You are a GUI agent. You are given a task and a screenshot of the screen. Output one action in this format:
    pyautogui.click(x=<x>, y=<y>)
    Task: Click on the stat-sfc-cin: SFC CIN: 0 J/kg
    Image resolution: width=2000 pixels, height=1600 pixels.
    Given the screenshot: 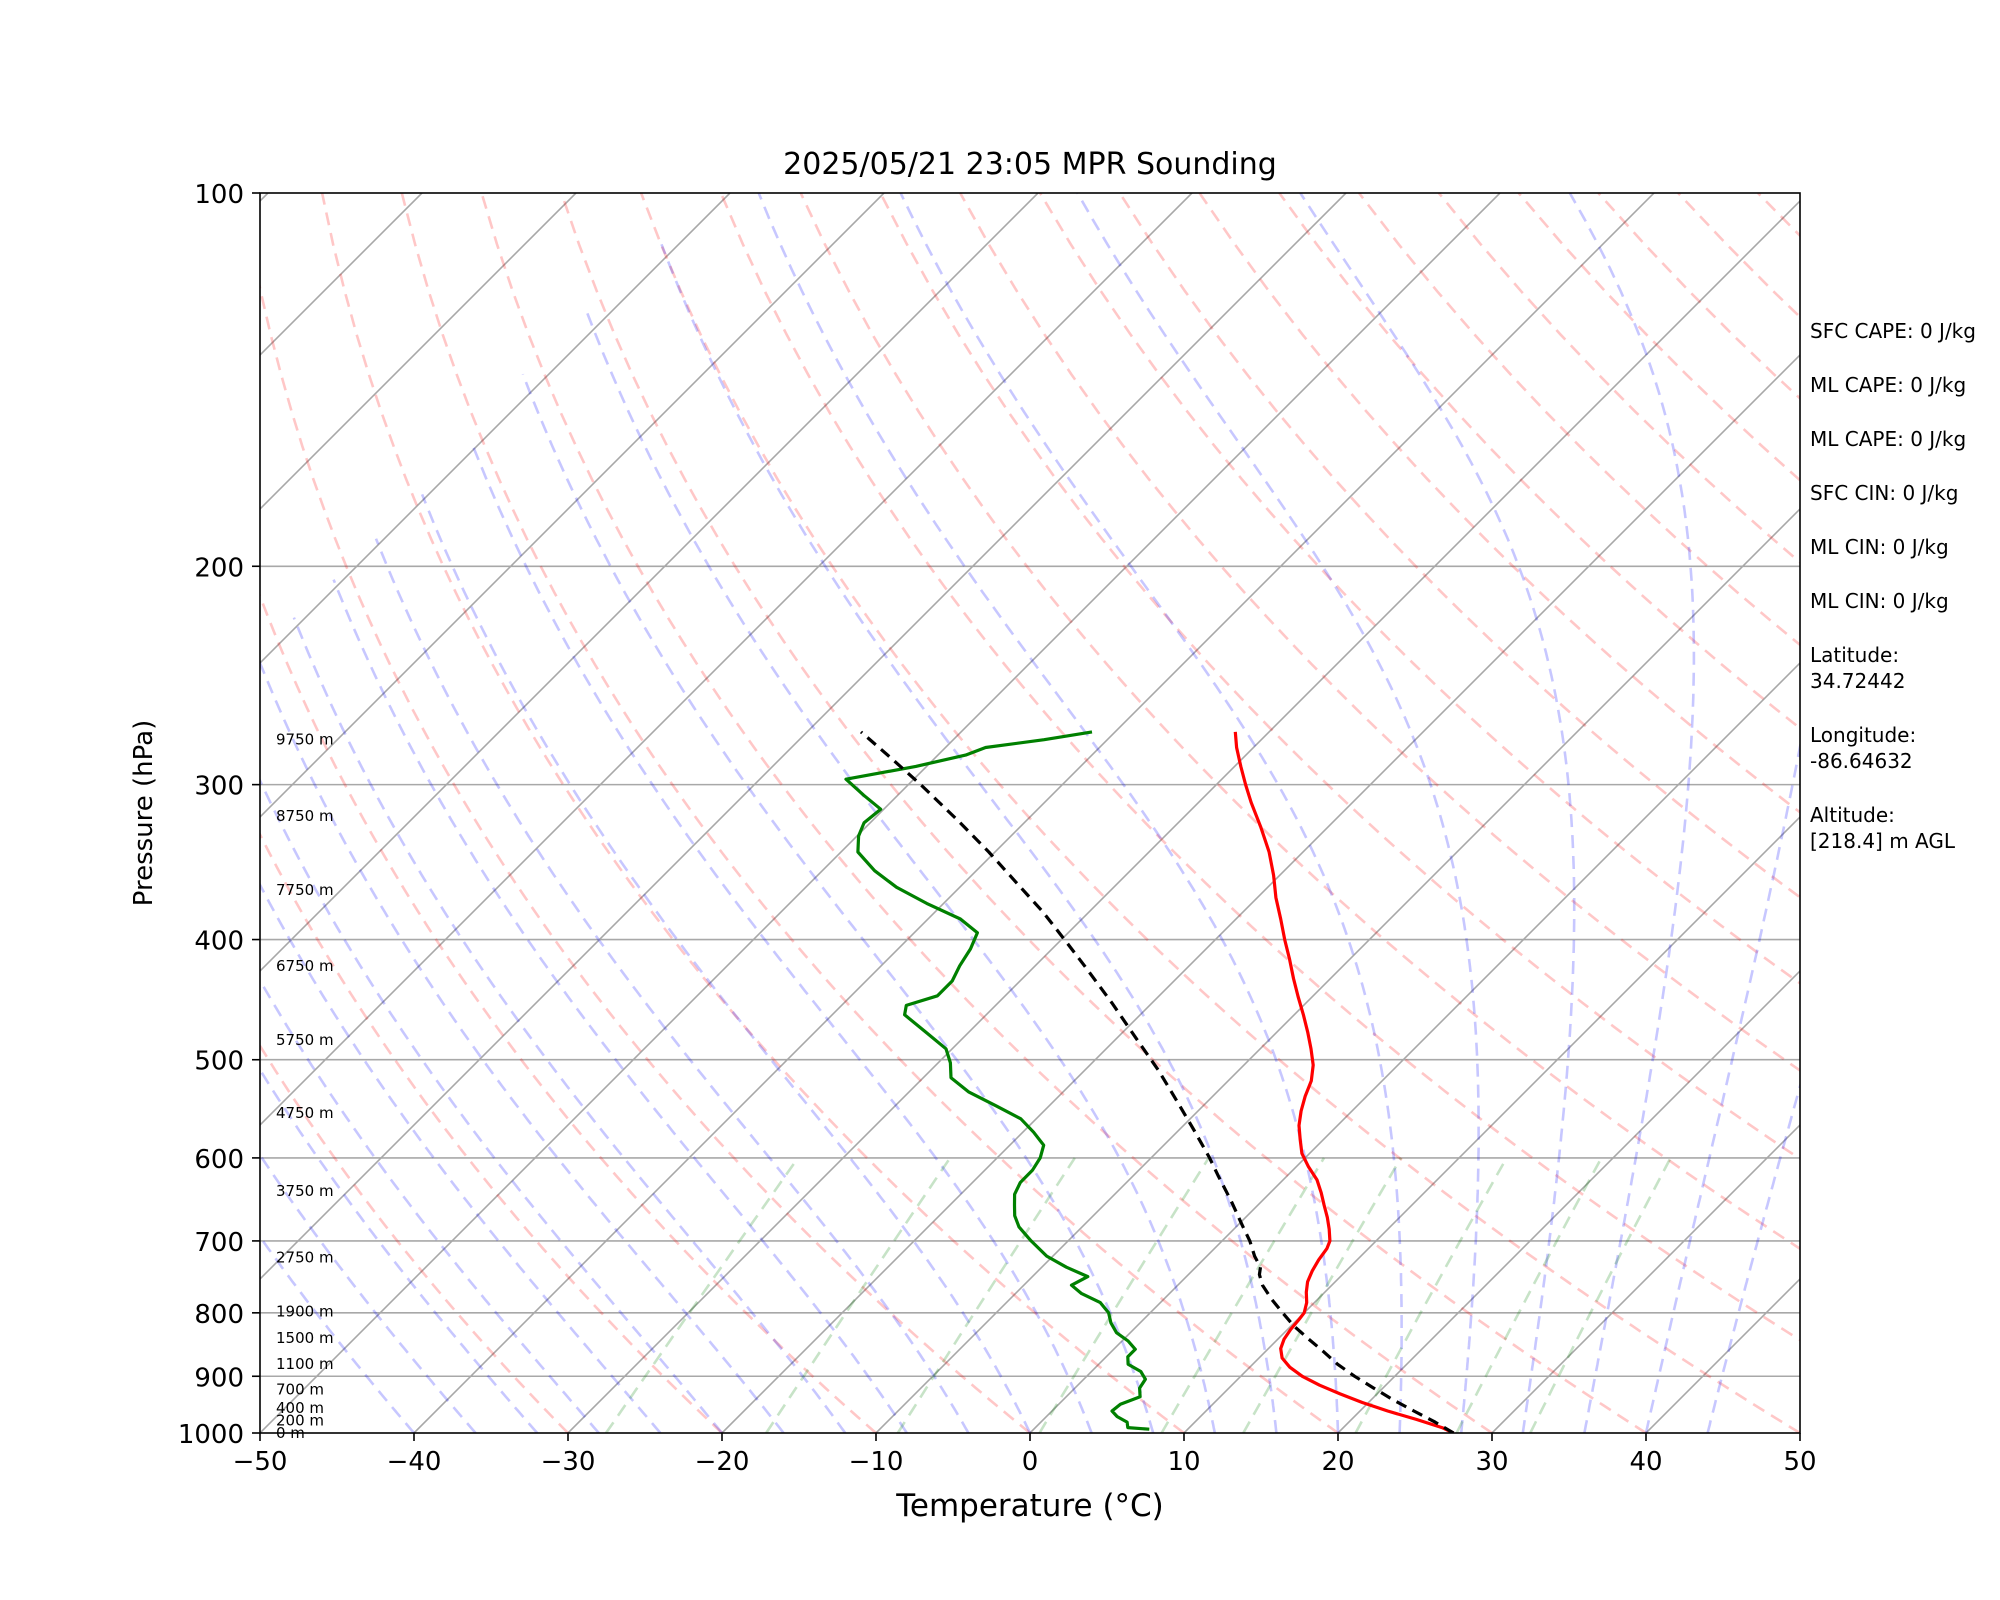 What is the action you would take?
    pyautogui.click(x=1884, y=493)
    